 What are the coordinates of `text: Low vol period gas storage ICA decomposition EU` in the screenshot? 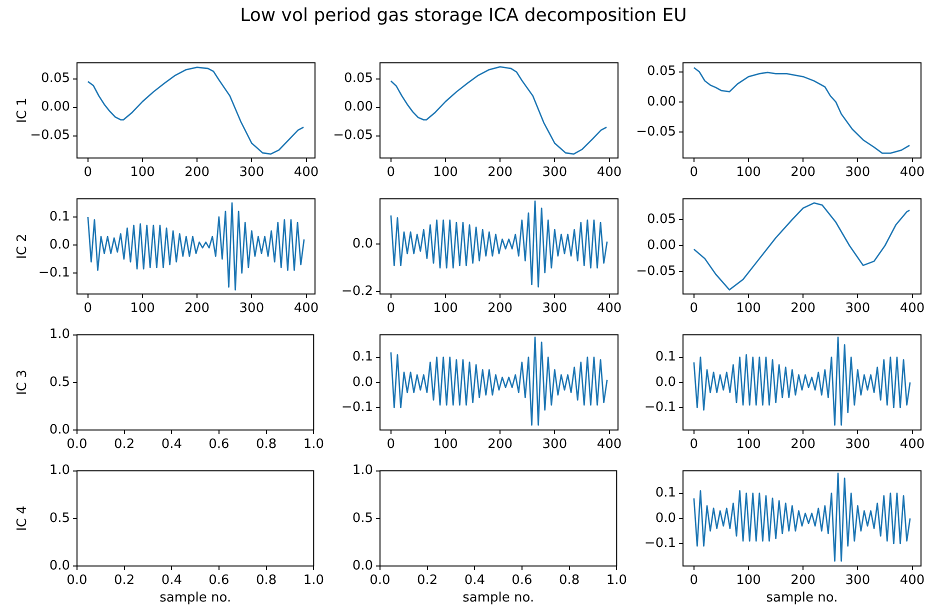 It's located at (463, 15).